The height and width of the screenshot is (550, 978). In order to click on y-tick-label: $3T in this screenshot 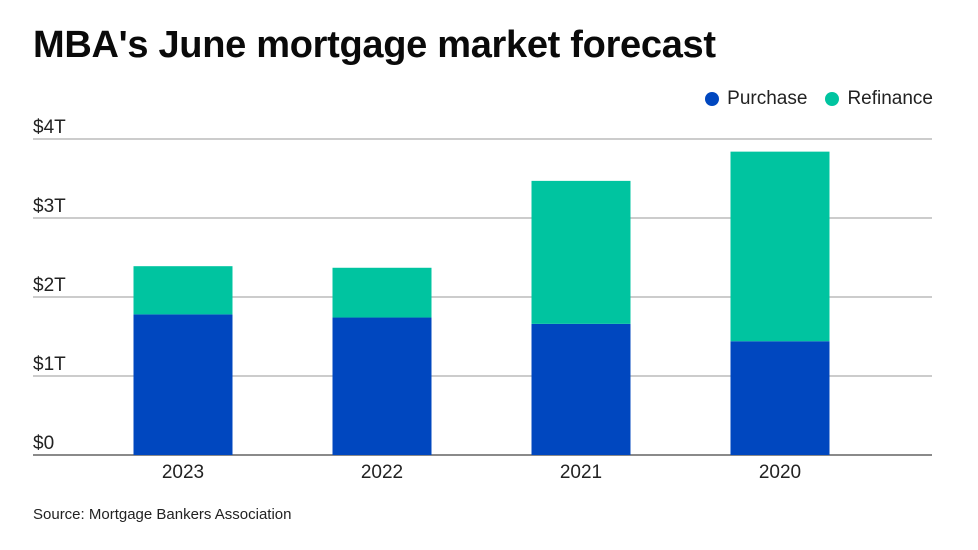, I will do `click(49, 206)`.